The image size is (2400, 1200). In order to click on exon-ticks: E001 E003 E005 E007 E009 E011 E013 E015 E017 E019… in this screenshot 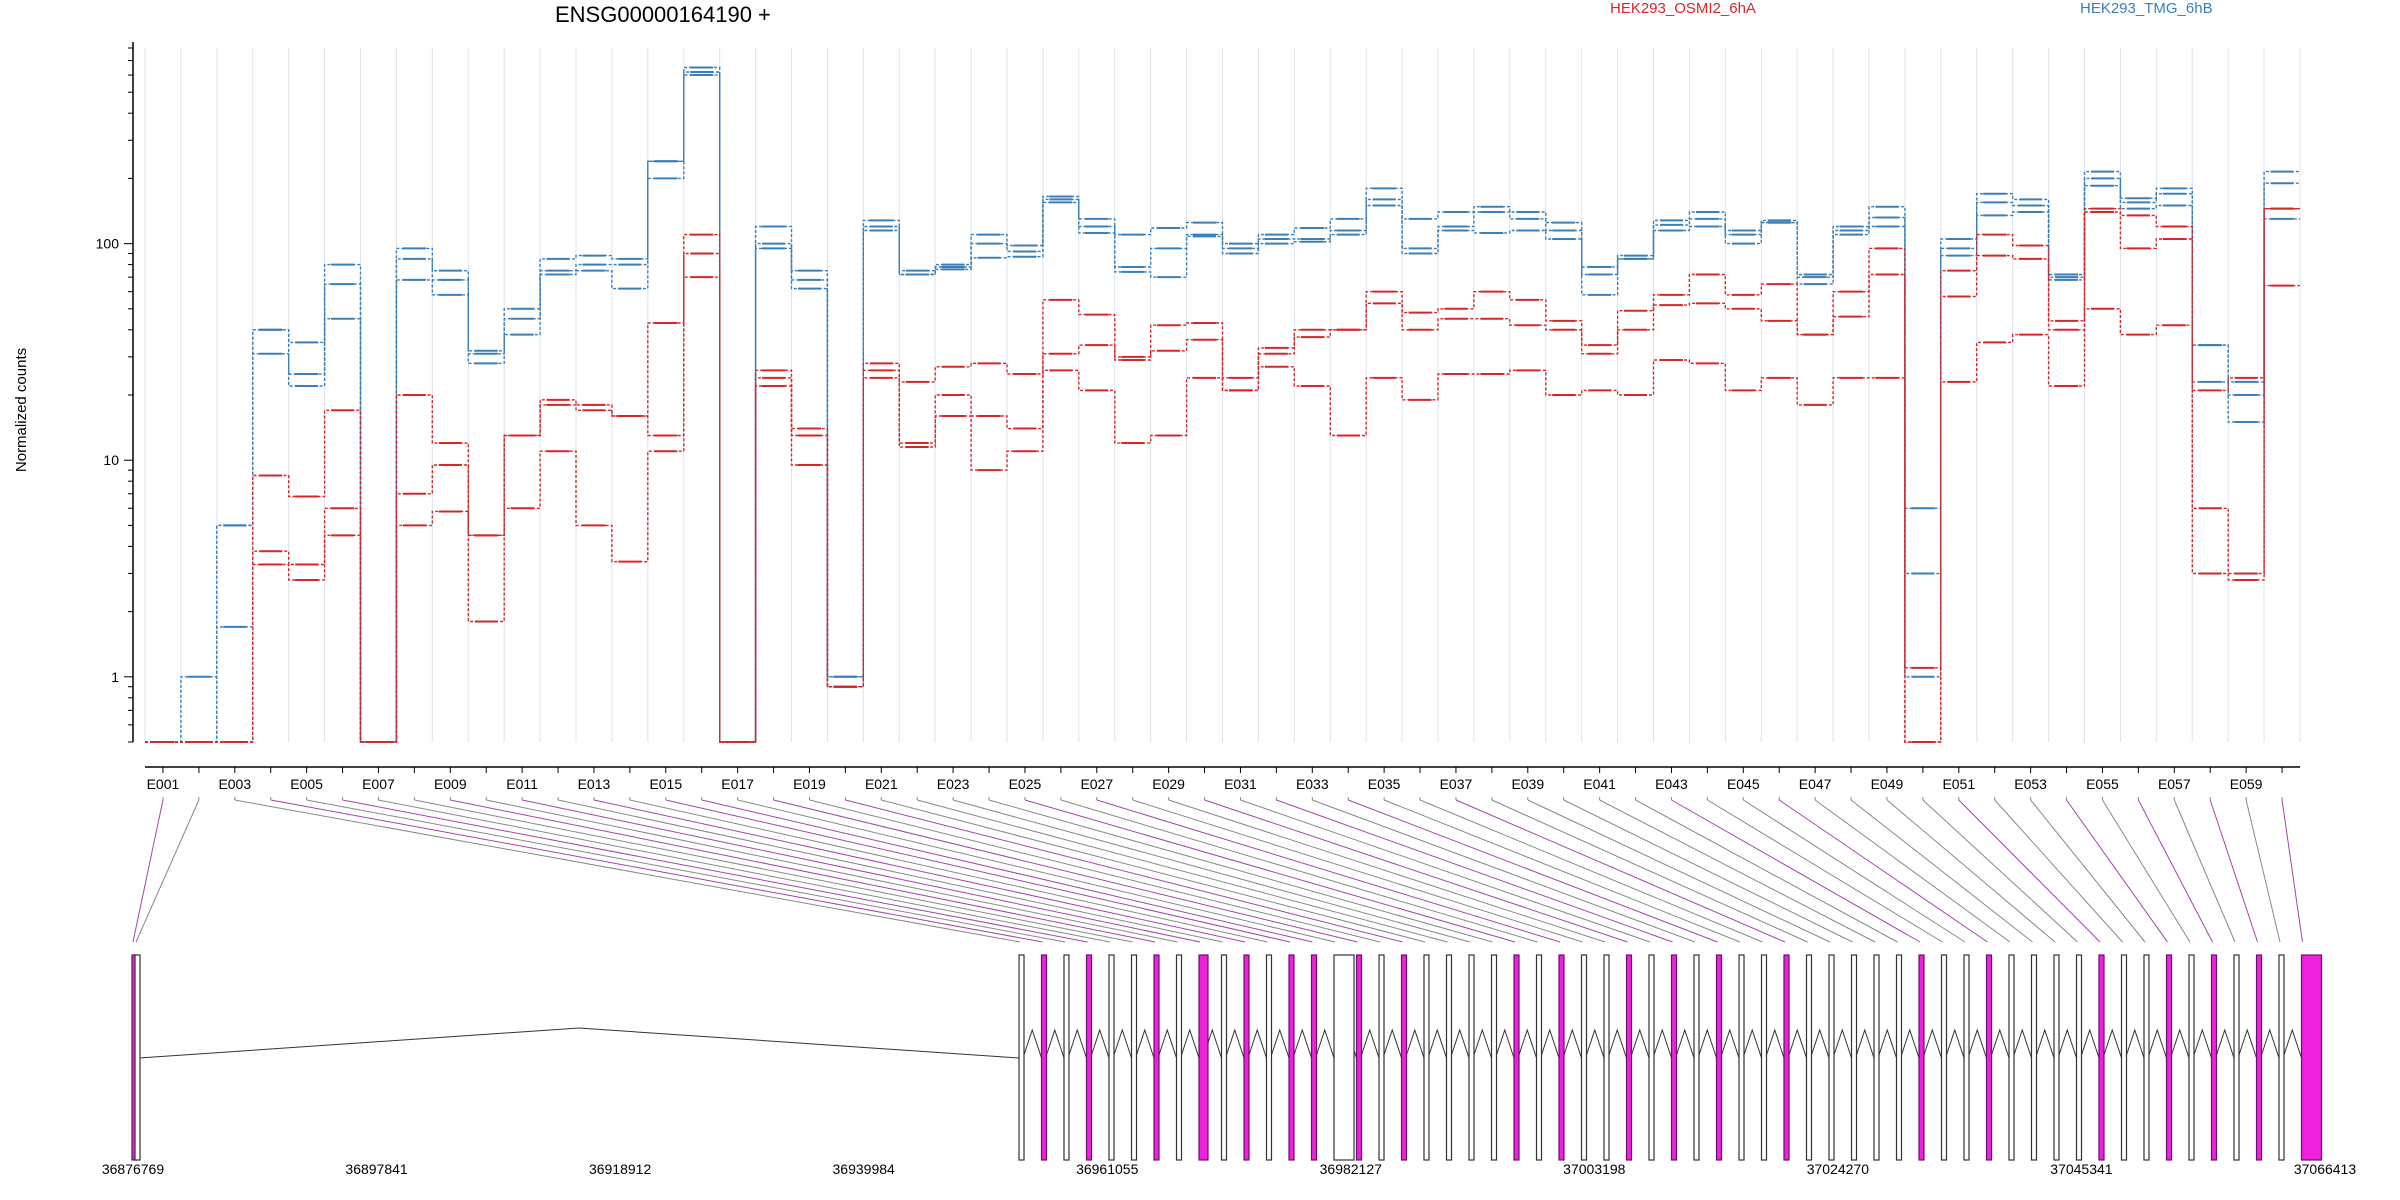, I will do `click(1215, 779)`.